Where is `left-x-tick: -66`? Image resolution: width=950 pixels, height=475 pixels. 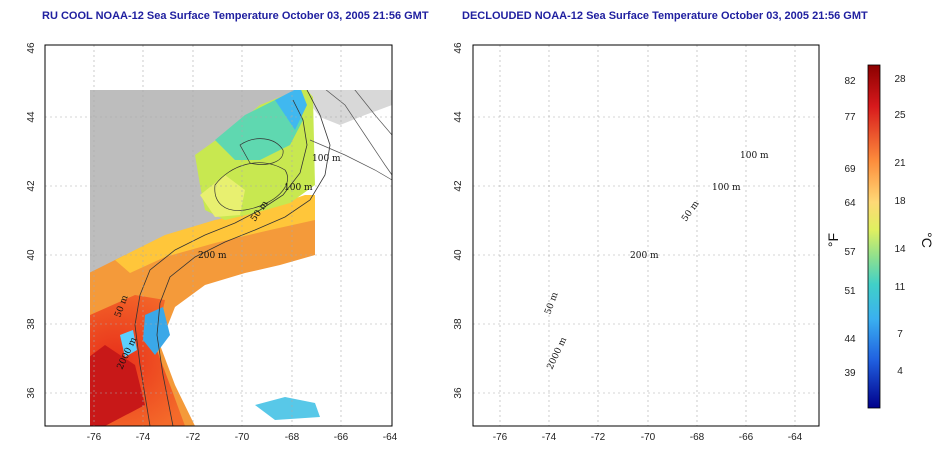
left-x-tick: -66 is located at coordinates (341, 437).